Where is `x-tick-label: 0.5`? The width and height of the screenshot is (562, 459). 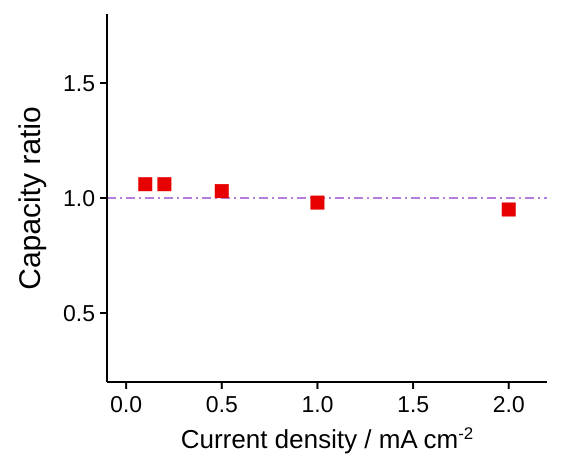 x-tick-label: 0.5 is located at coordinates (222, 404).